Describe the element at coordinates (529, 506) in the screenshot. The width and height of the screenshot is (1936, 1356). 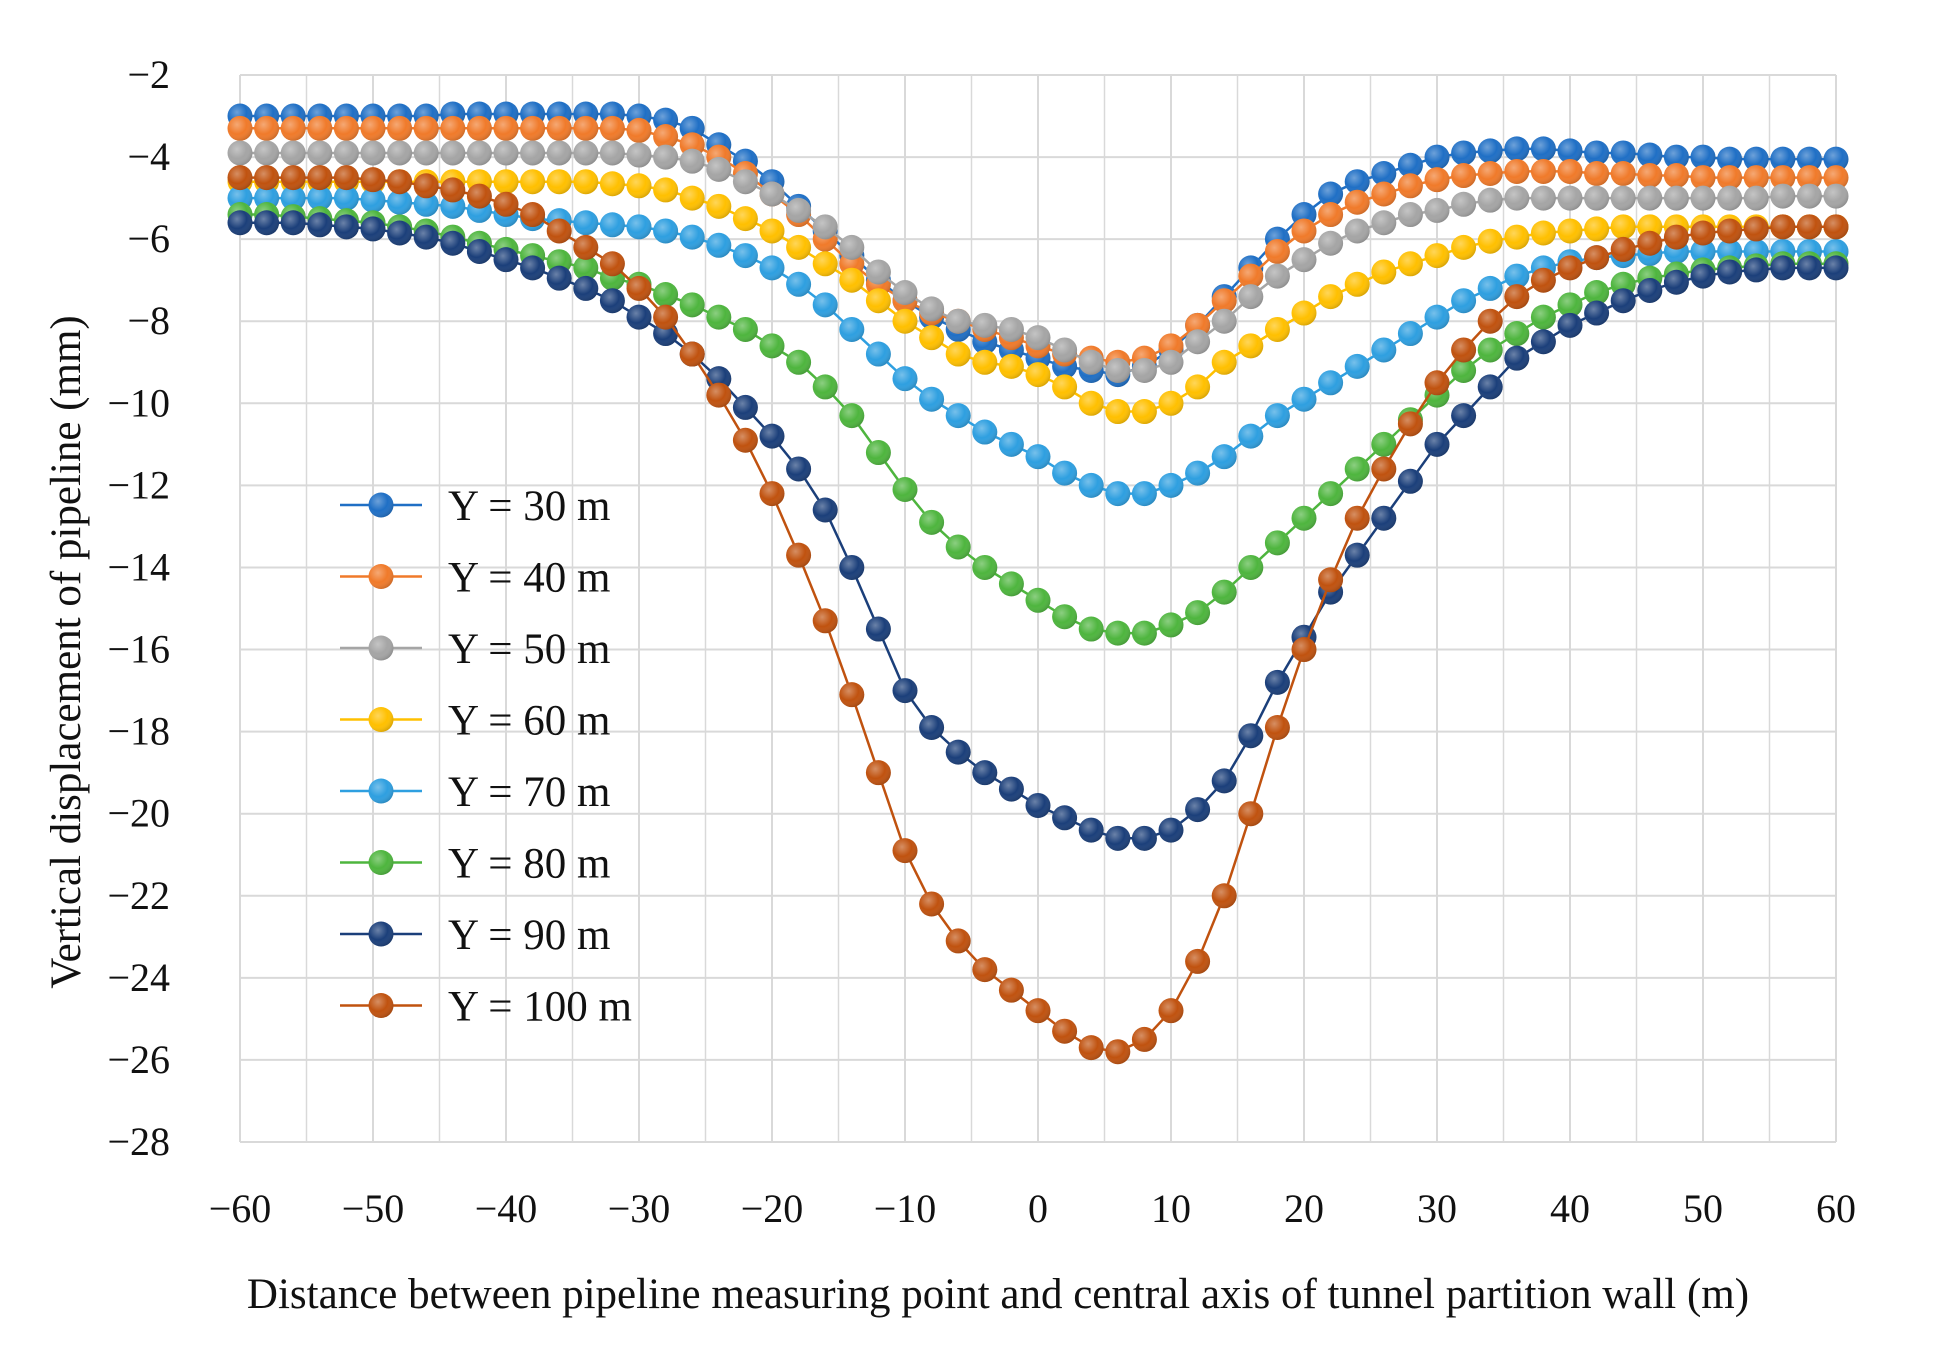
I see `legend-label: Y = 30 m` at that location.